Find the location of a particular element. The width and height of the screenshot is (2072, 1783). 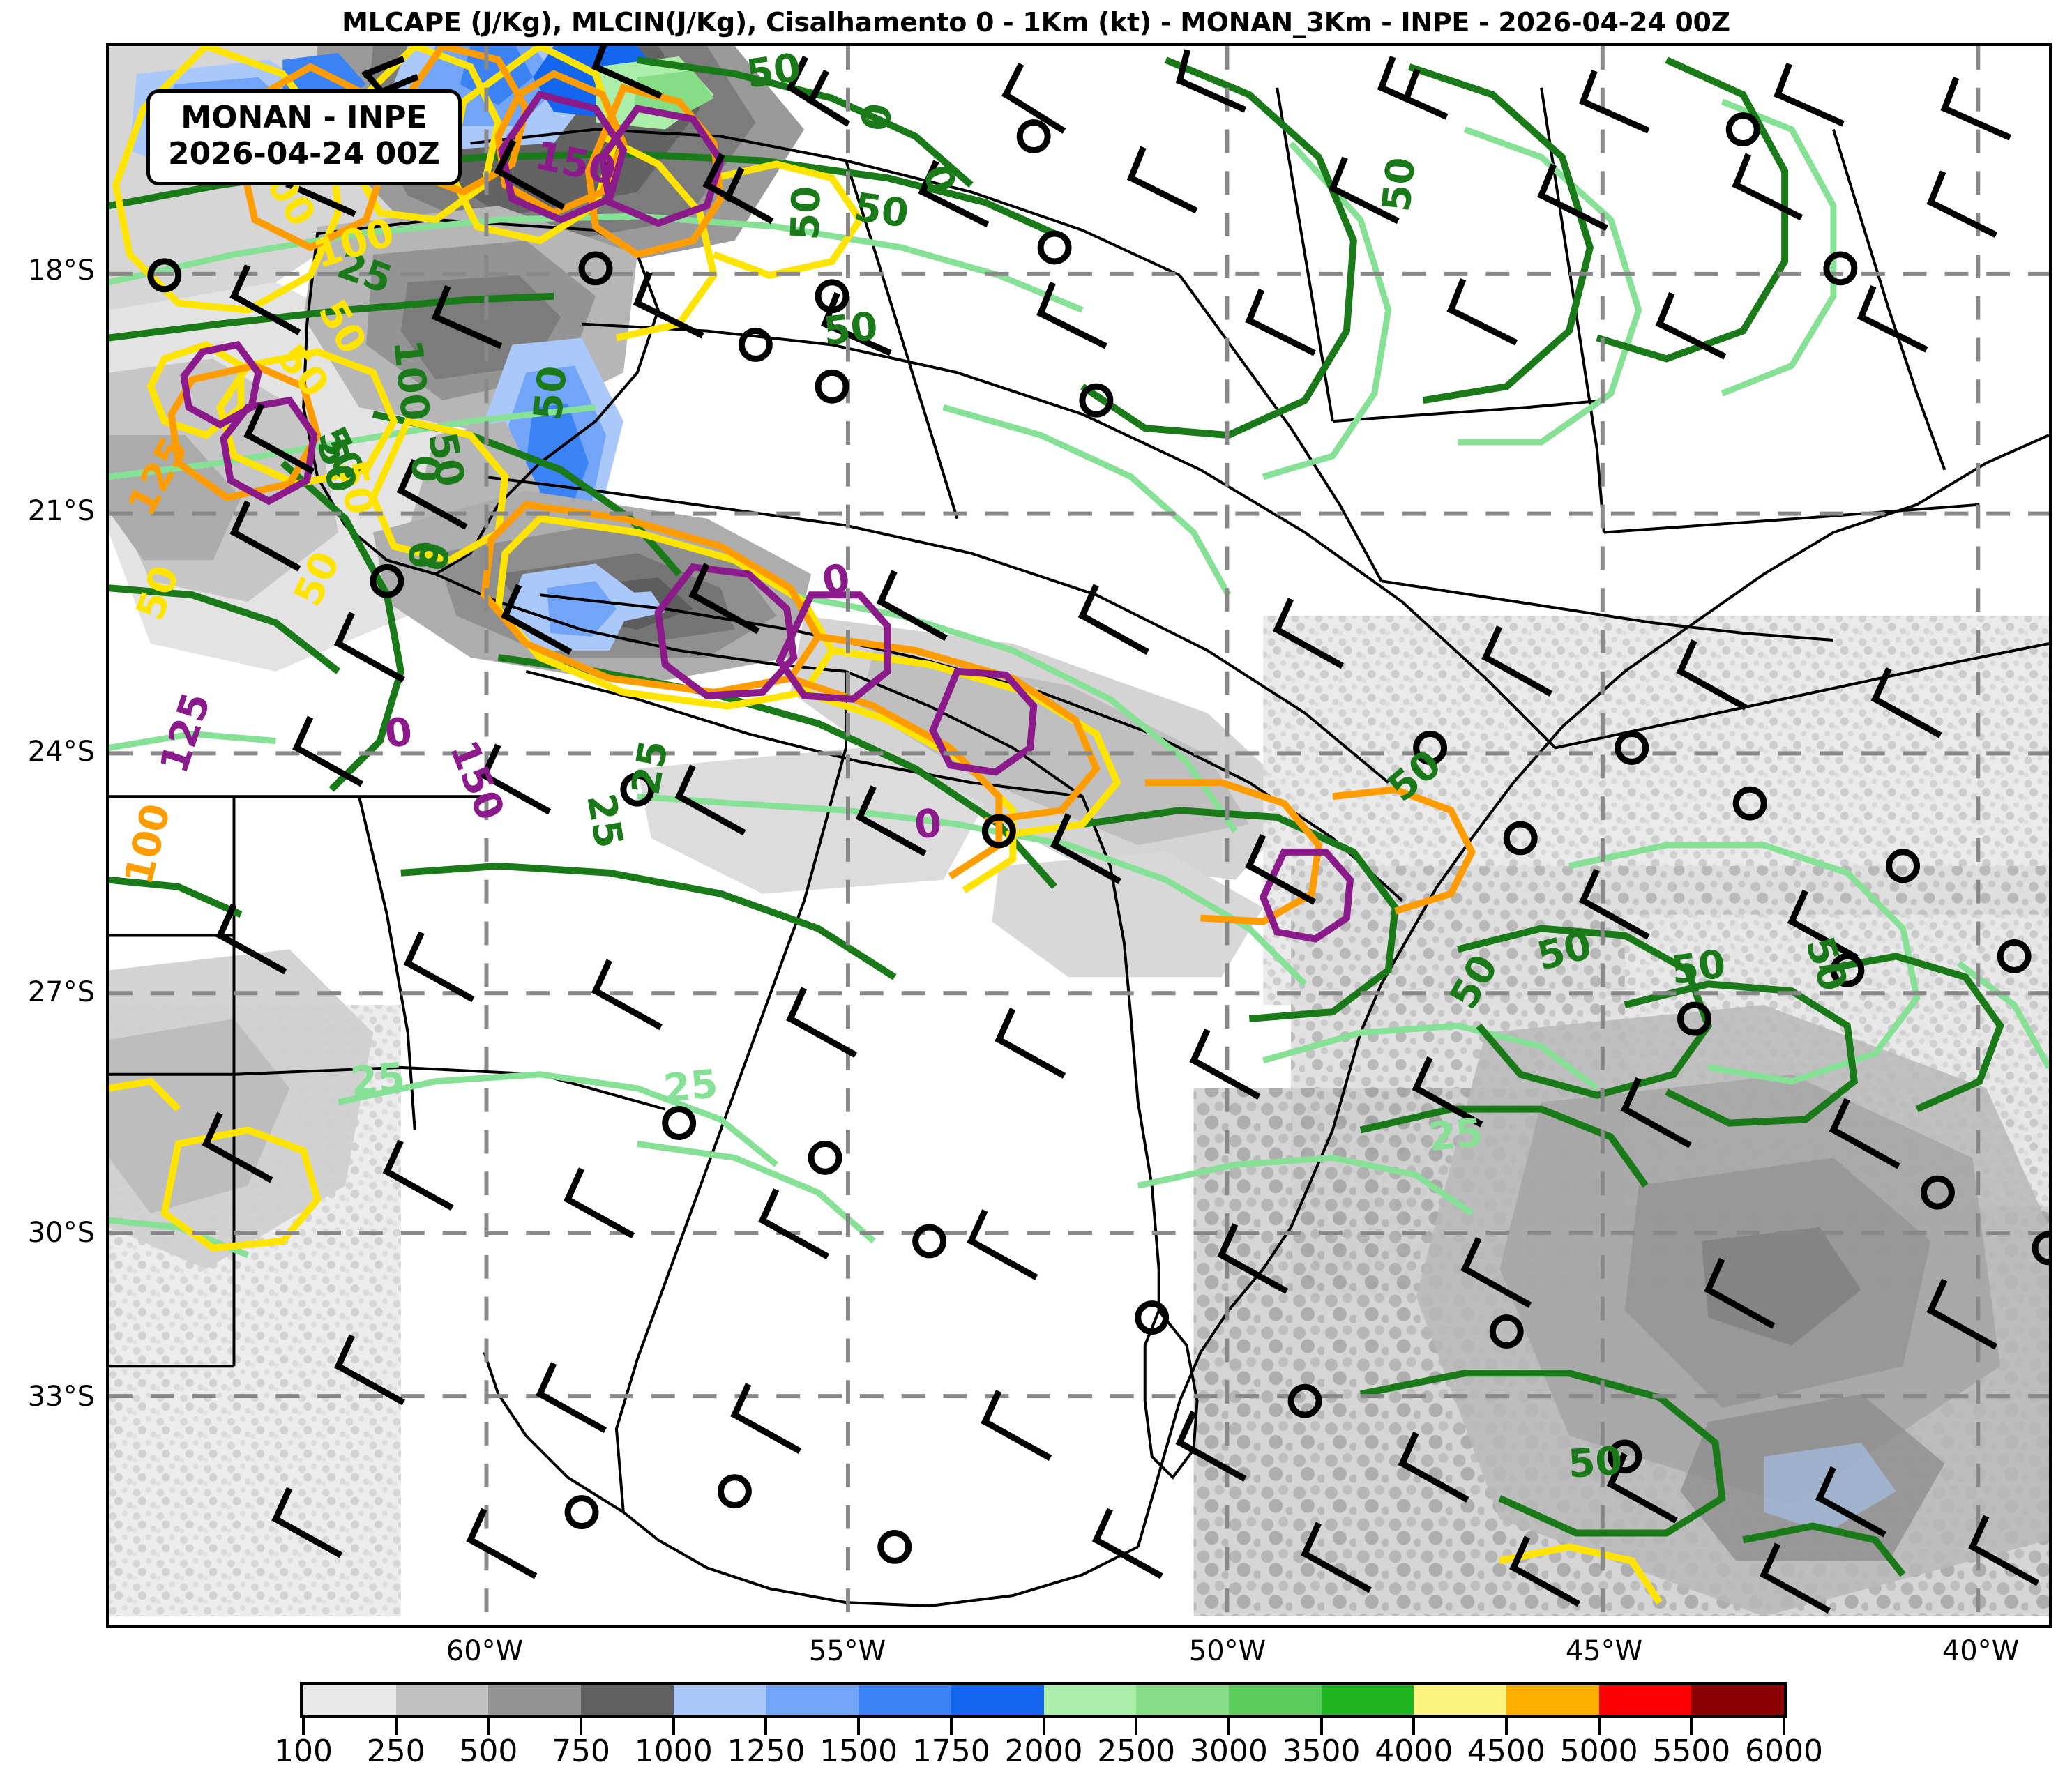

colorbar-tick-label: 1000 is located at coordinates (673, 1751).